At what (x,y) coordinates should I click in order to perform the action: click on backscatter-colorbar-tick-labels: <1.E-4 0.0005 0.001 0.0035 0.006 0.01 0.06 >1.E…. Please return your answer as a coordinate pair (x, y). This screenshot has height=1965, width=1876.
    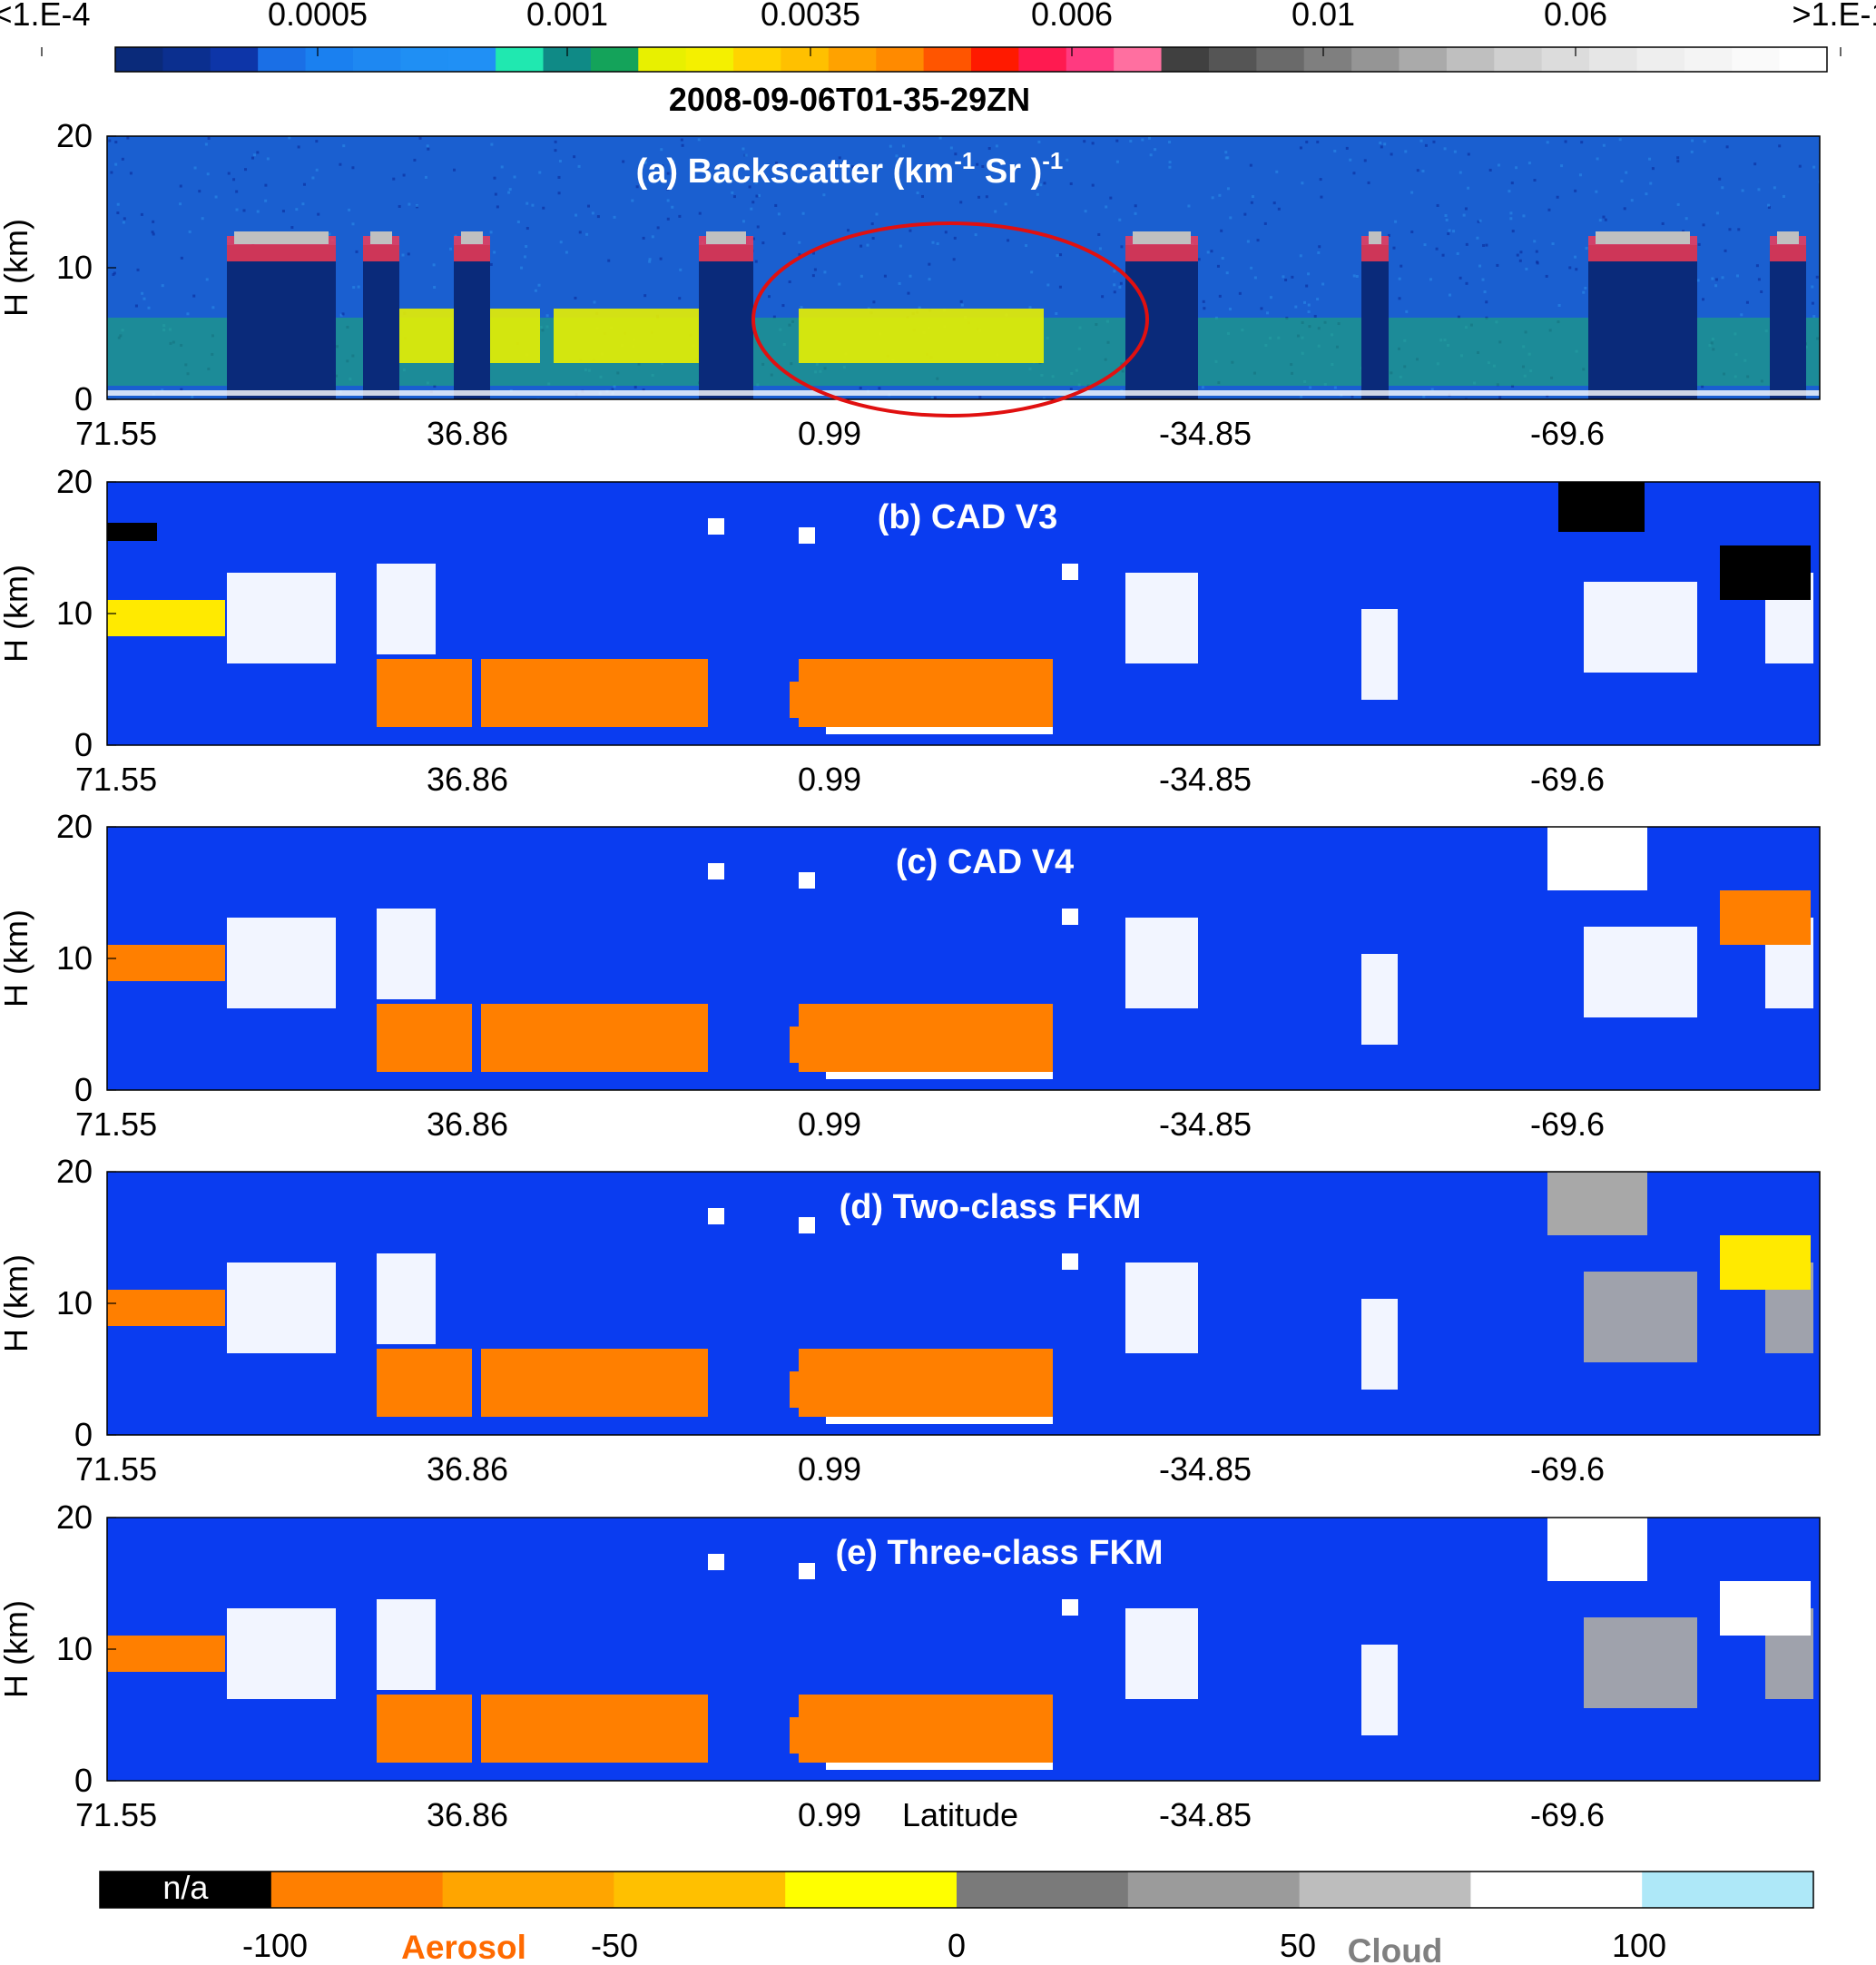
    Looking at the image, I should click on (938, 16).